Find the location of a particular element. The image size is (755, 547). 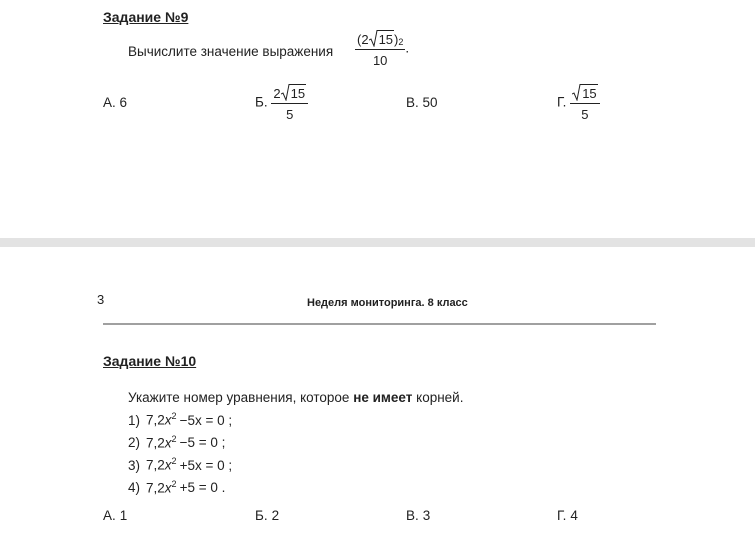

option: В. 50 is located at coordinates (422, 102).